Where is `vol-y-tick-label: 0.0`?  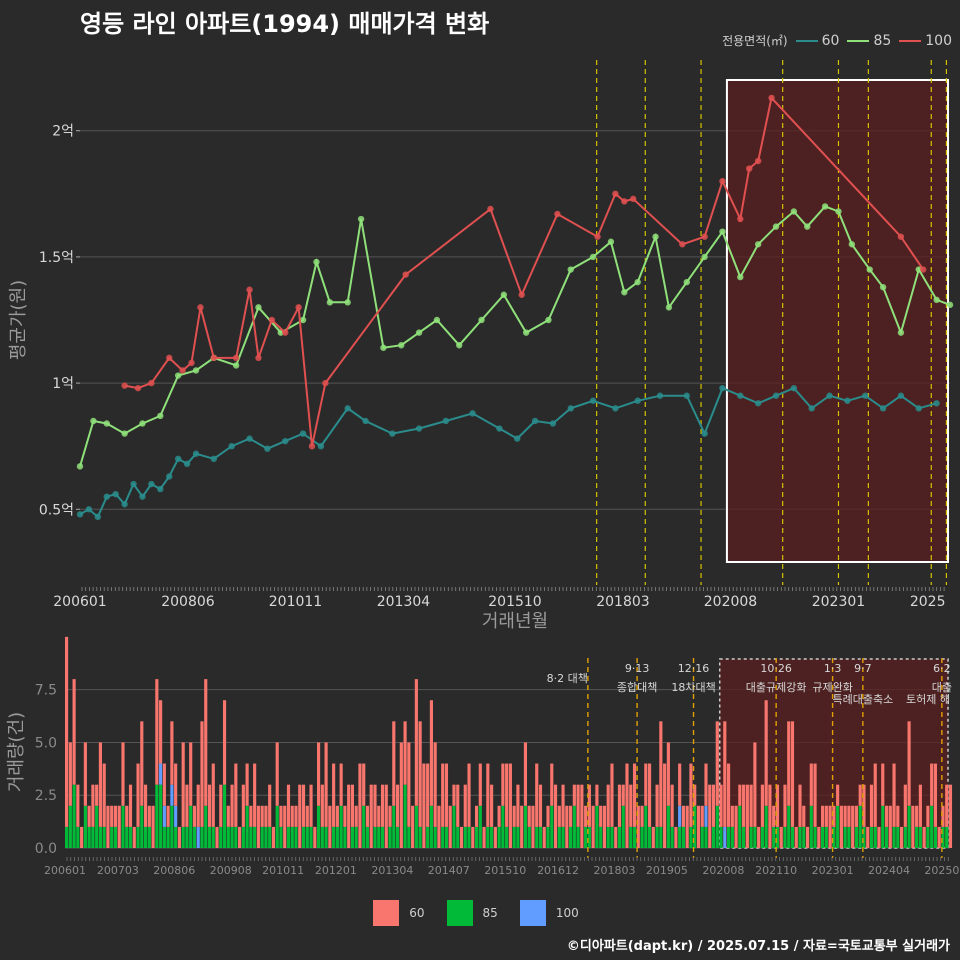 vol-y-tick-label: 0.0 is located at coordinates (46, 849).